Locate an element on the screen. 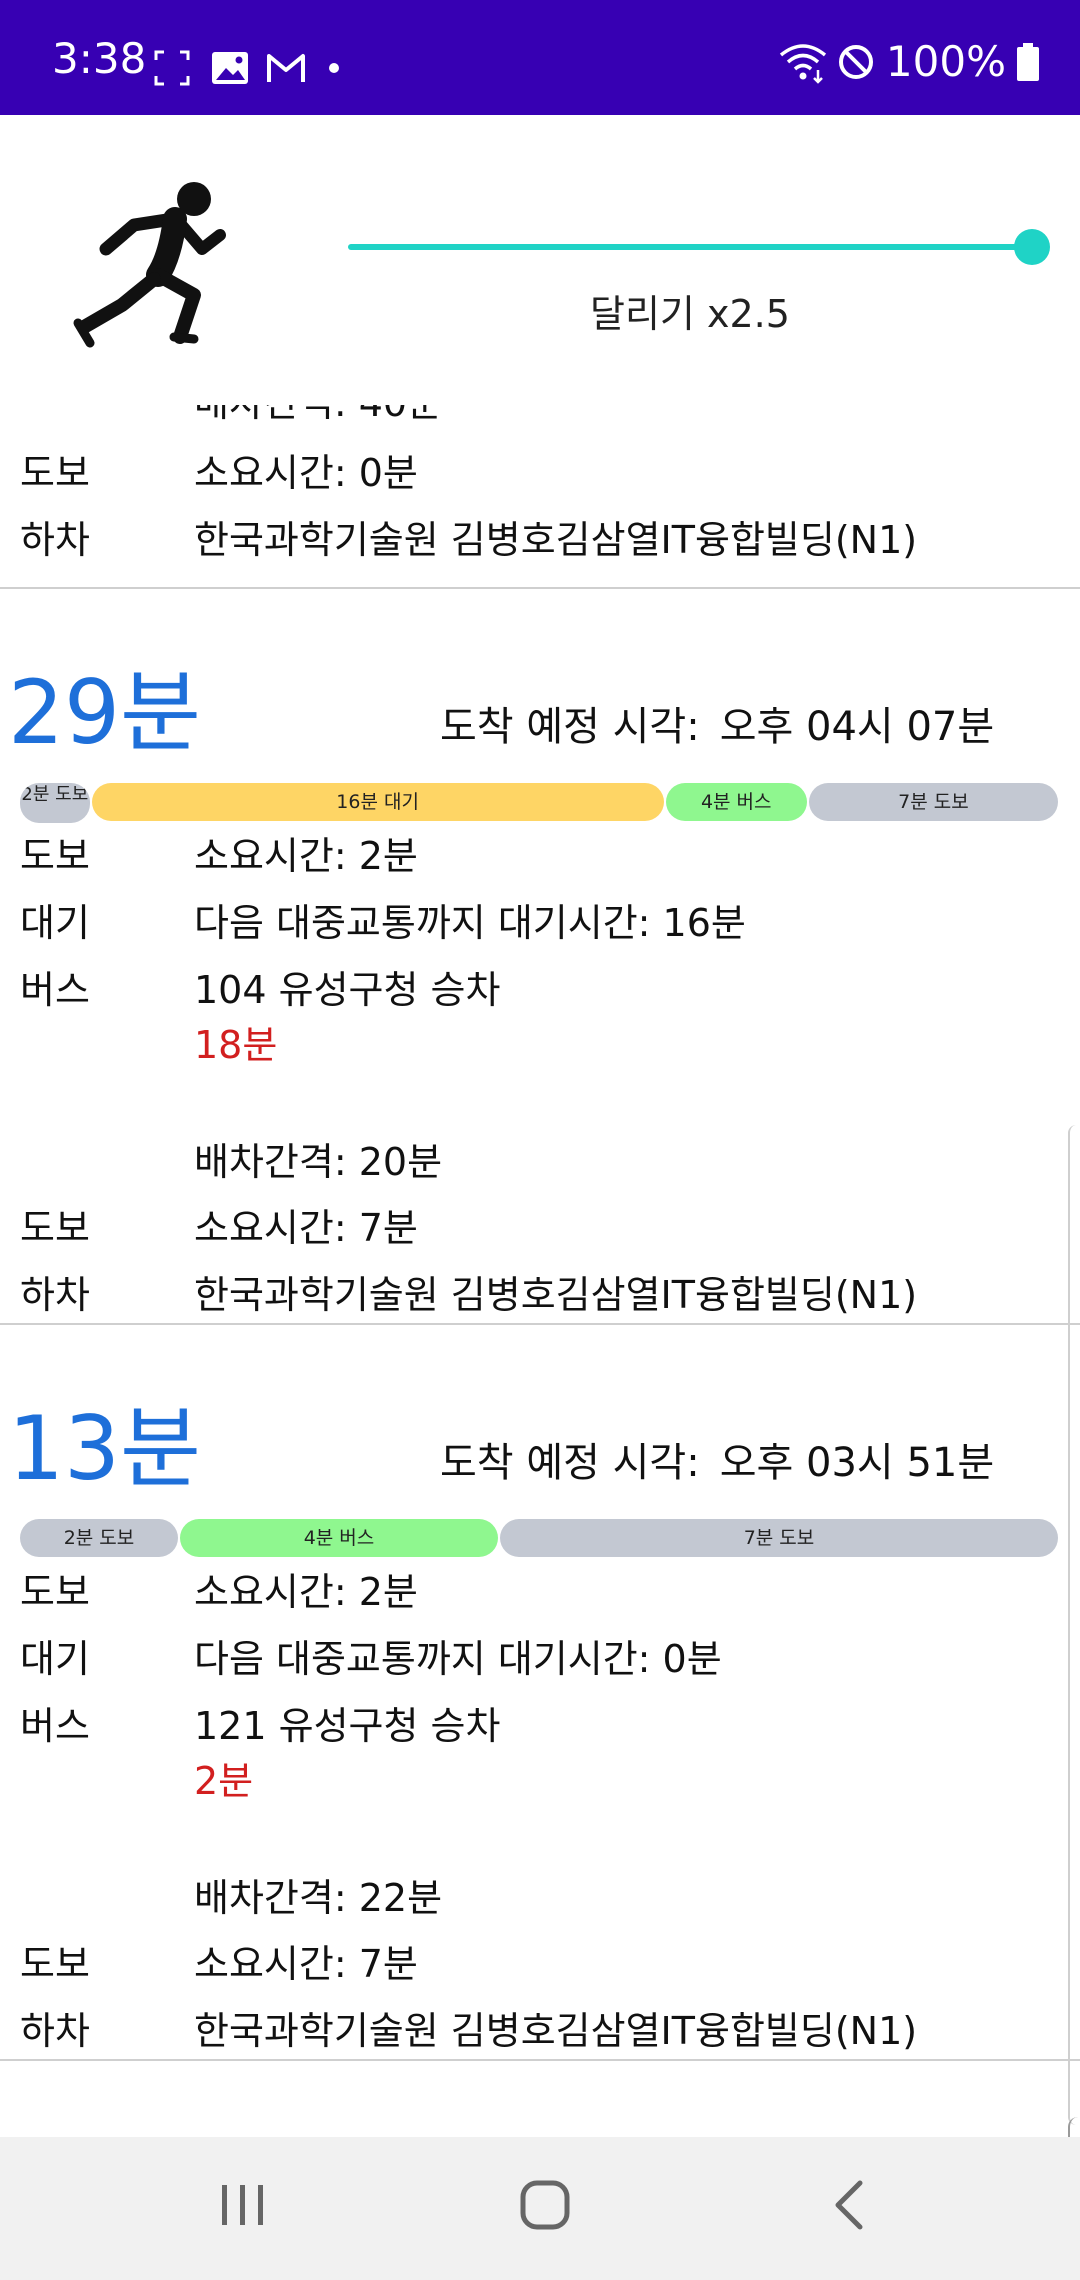 The width and height of the screenshot is (1080, 2280). step-row: 도보 소요시간: 0분 is located at coordinates (540, 473).